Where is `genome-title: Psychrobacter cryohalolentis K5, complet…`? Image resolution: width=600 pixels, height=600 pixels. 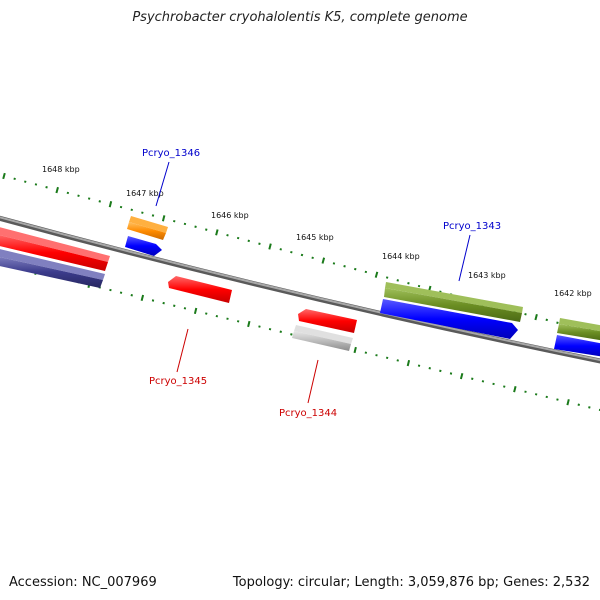
genome-title: Psychrobacter cryohalolentis K5, complet… is located at coordinates (300, 17).